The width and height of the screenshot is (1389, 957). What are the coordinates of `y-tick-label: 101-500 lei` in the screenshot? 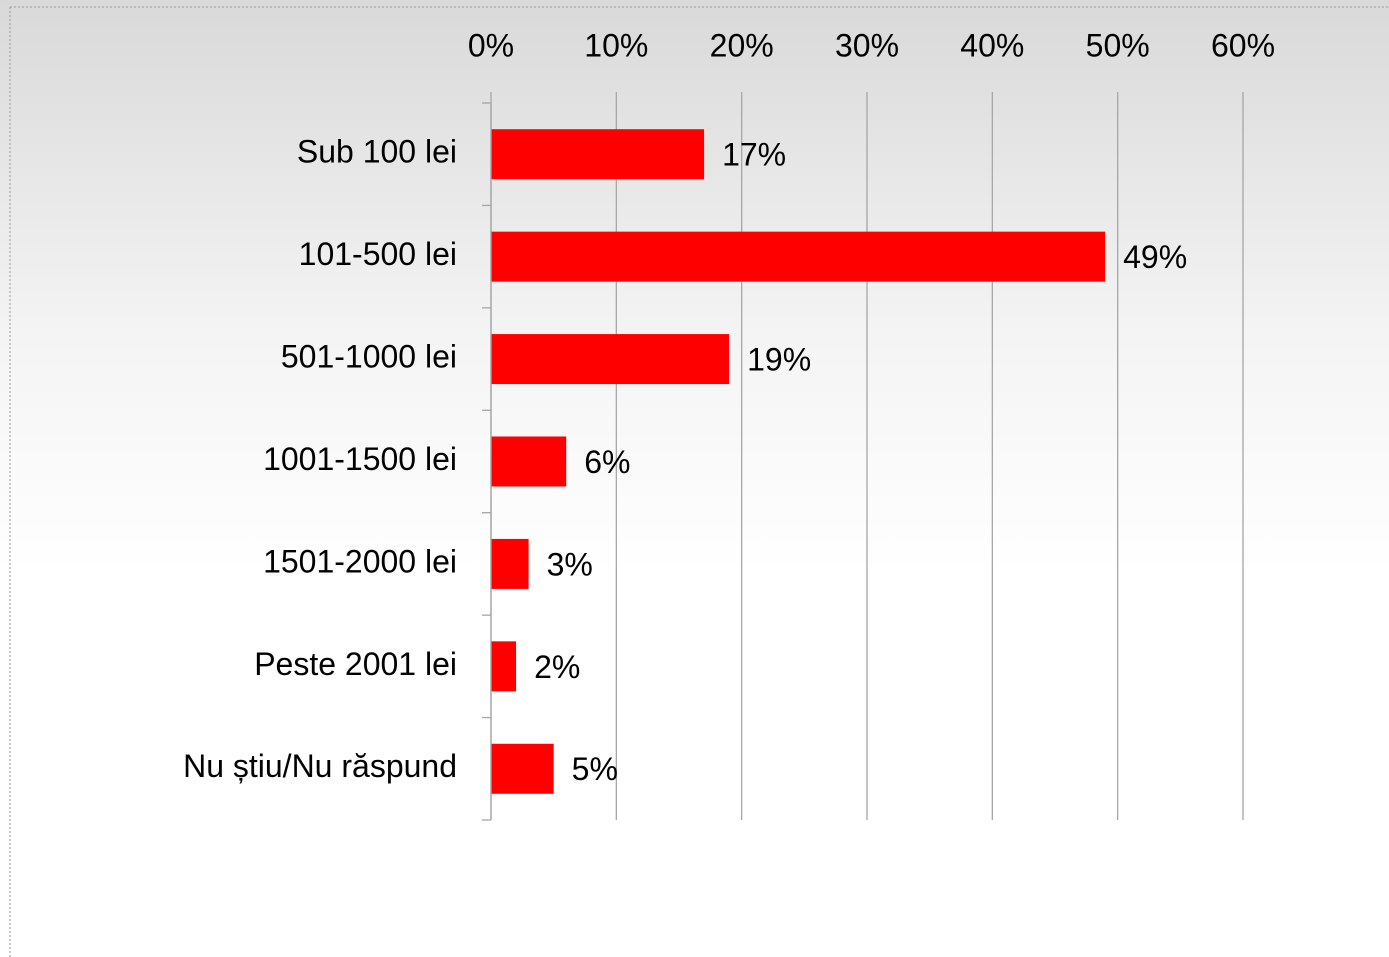 It's located at (378, 254).